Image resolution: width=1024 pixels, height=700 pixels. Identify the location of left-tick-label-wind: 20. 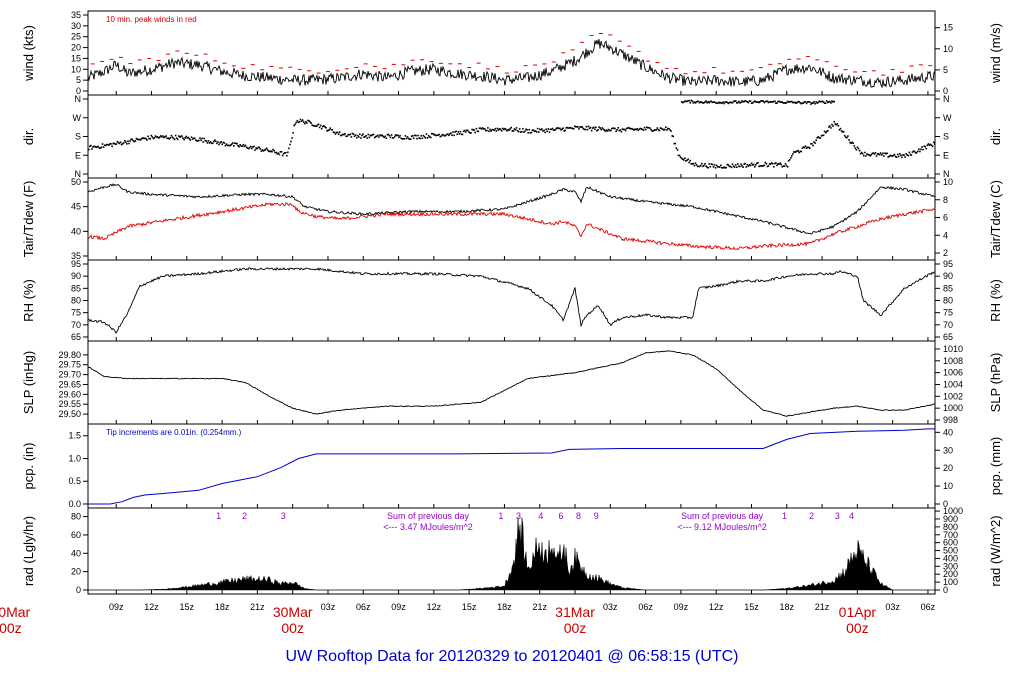
(76, 48).